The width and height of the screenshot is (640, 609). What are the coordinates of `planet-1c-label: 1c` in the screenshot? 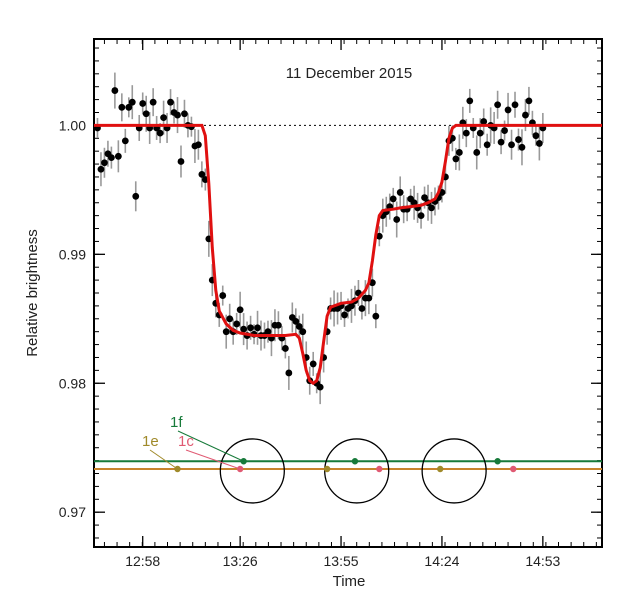 It's located at (186, 441).